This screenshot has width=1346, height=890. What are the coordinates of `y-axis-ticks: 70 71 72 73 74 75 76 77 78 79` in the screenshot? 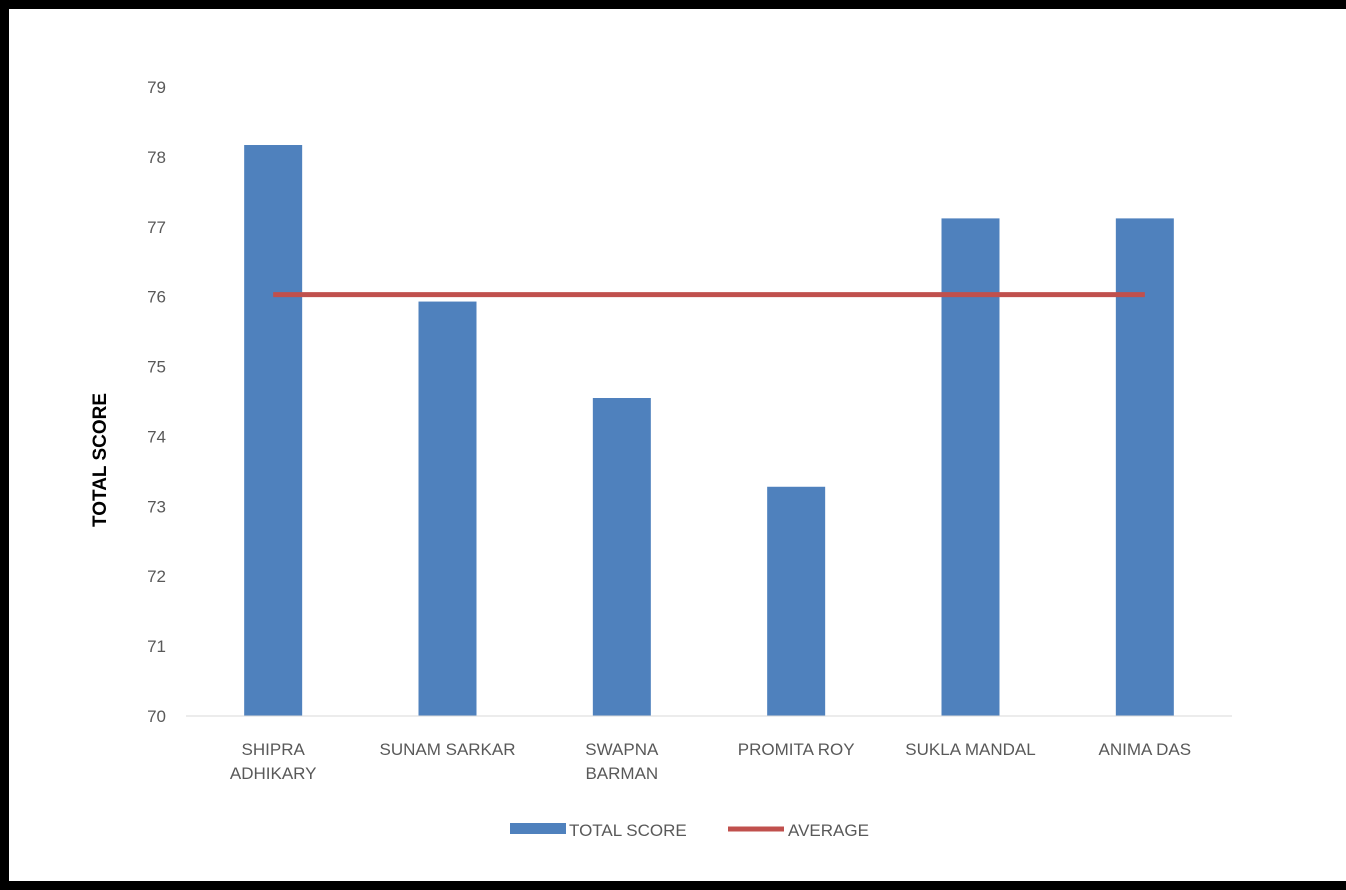 It's located at (156, 402).